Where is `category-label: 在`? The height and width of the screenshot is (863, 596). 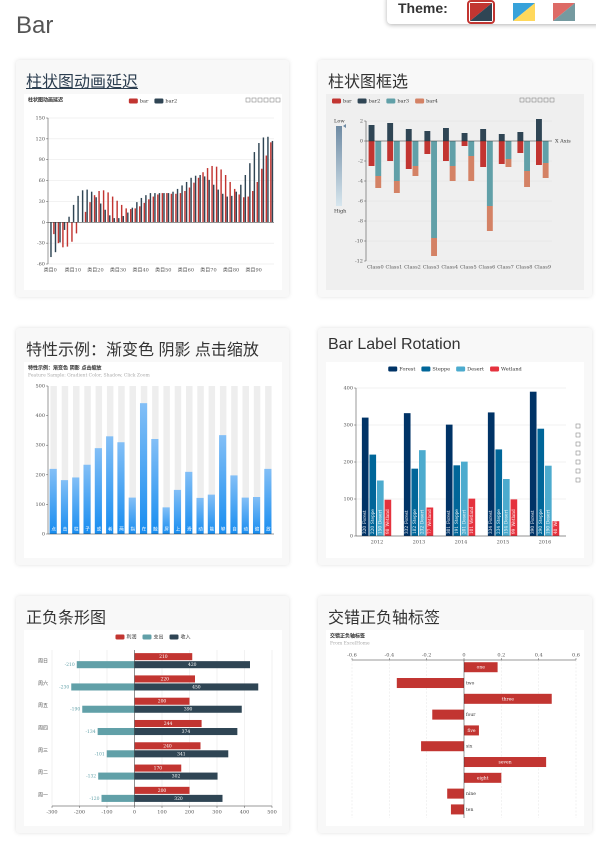
category-label: 在 is located at coordinates (144, 529).